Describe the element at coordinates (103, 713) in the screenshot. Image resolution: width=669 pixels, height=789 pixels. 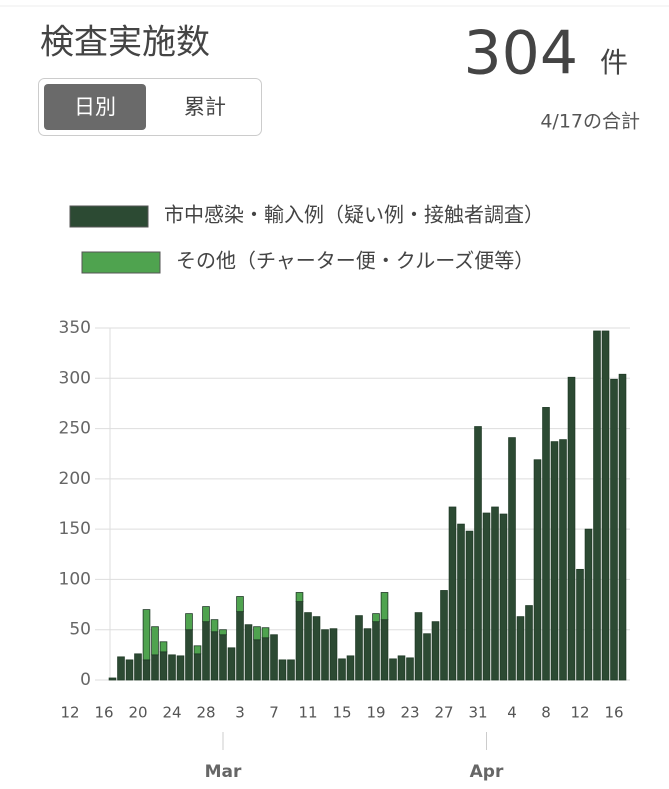
I see `x-tick-label: 16` at that location.